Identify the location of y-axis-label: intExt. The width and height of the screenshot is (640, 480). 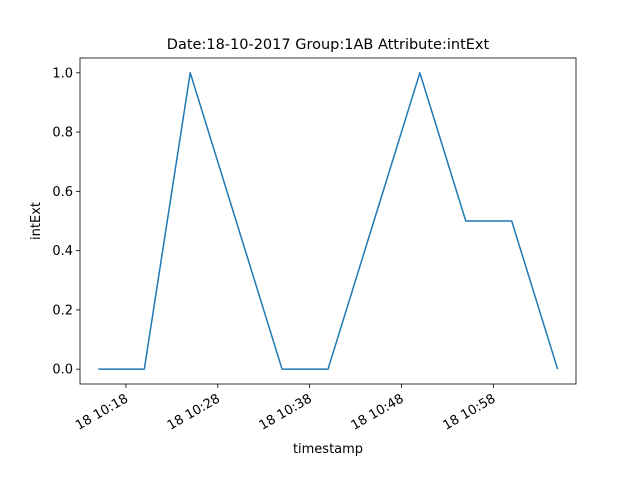
(36, 221).